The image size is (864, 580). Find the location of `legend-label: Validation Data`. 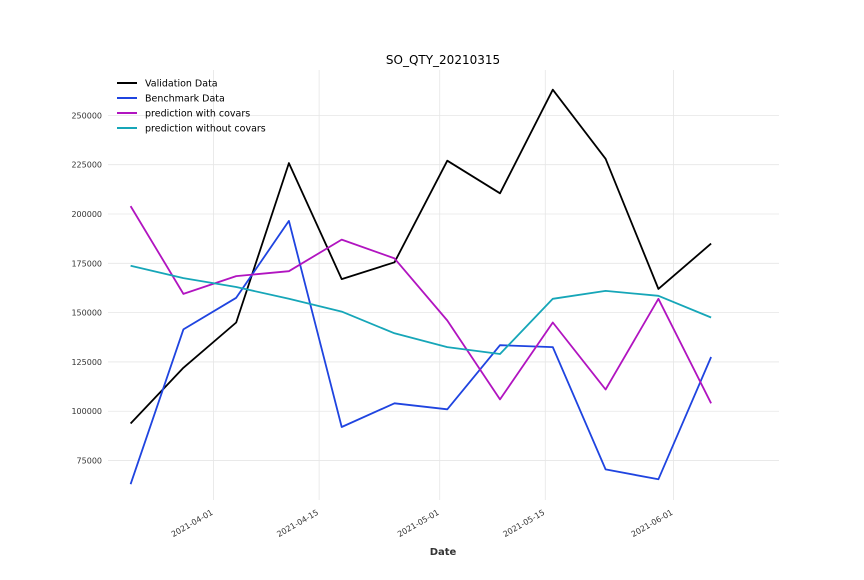

legend-label: Validation Data is located at coordinates (181, 84).